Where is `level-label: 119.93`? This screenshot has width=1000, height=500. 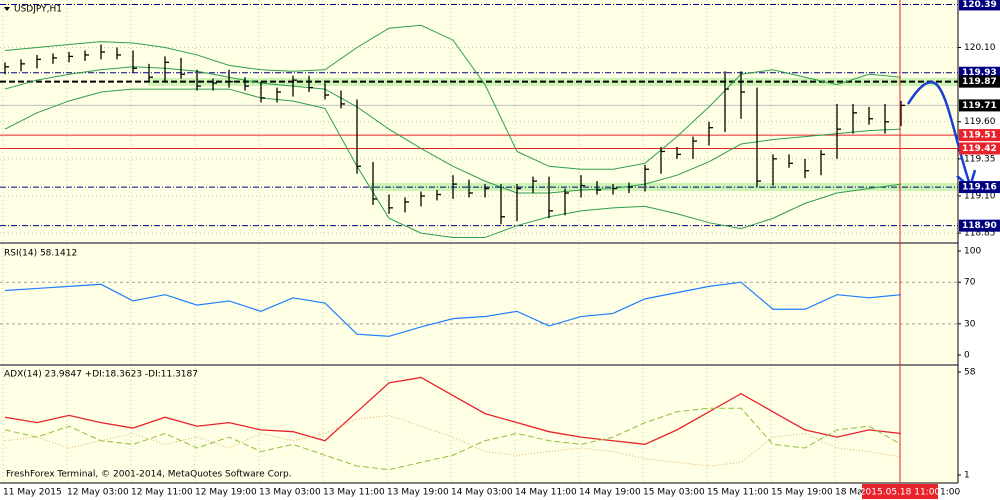 level-label: 119.93 is located at coordinates (979, 73).